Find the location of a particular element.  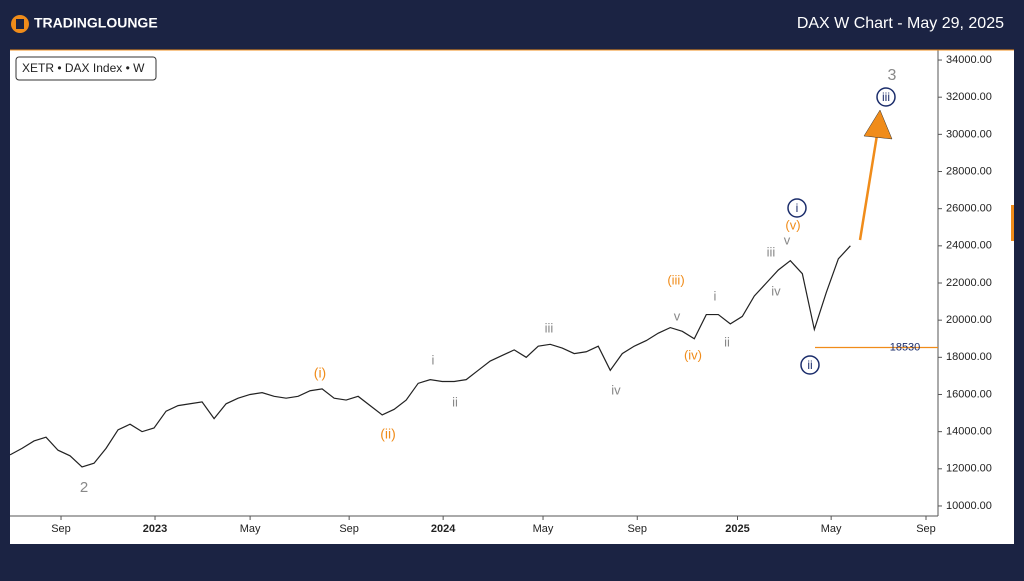

y-tick-label: 22000.00 is located at coordinates (969, 283).